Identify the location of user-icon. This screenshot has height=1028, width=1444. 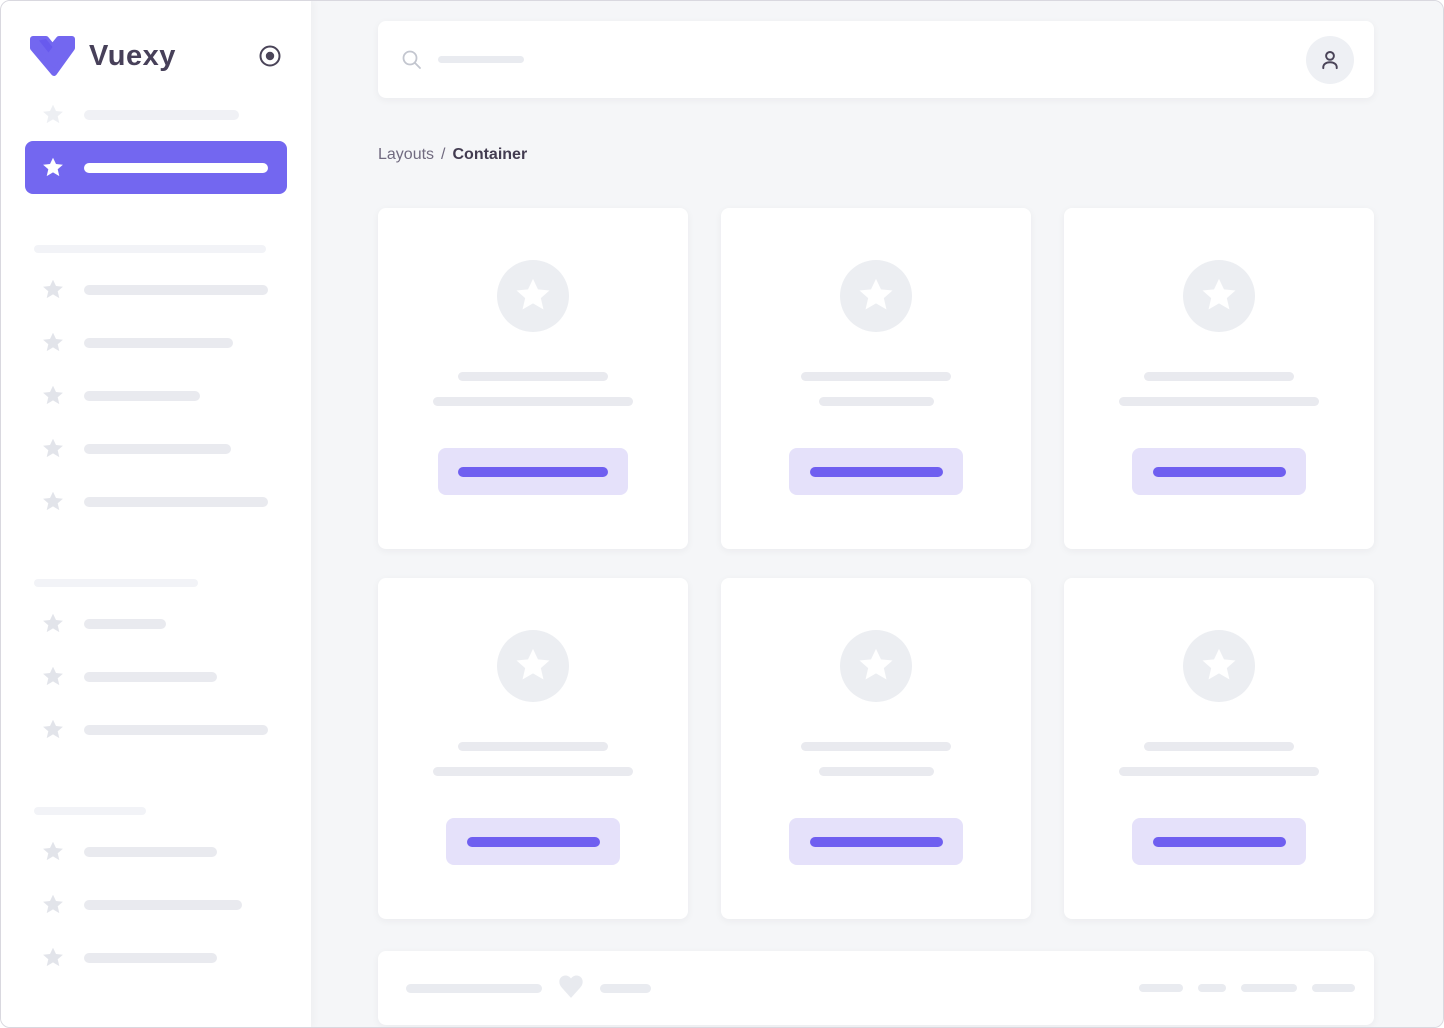
(1330, 59).